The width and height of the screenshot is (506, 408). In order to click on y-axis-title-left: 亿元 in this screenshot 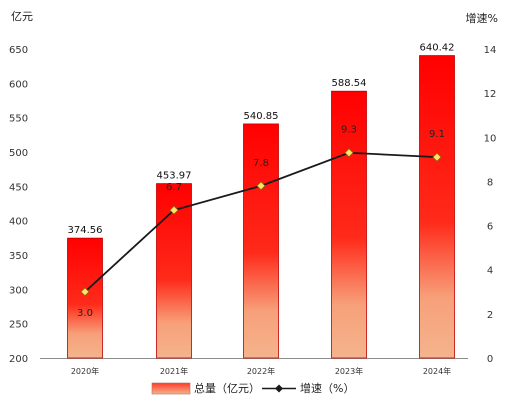, I will do `click(22, 16)`.